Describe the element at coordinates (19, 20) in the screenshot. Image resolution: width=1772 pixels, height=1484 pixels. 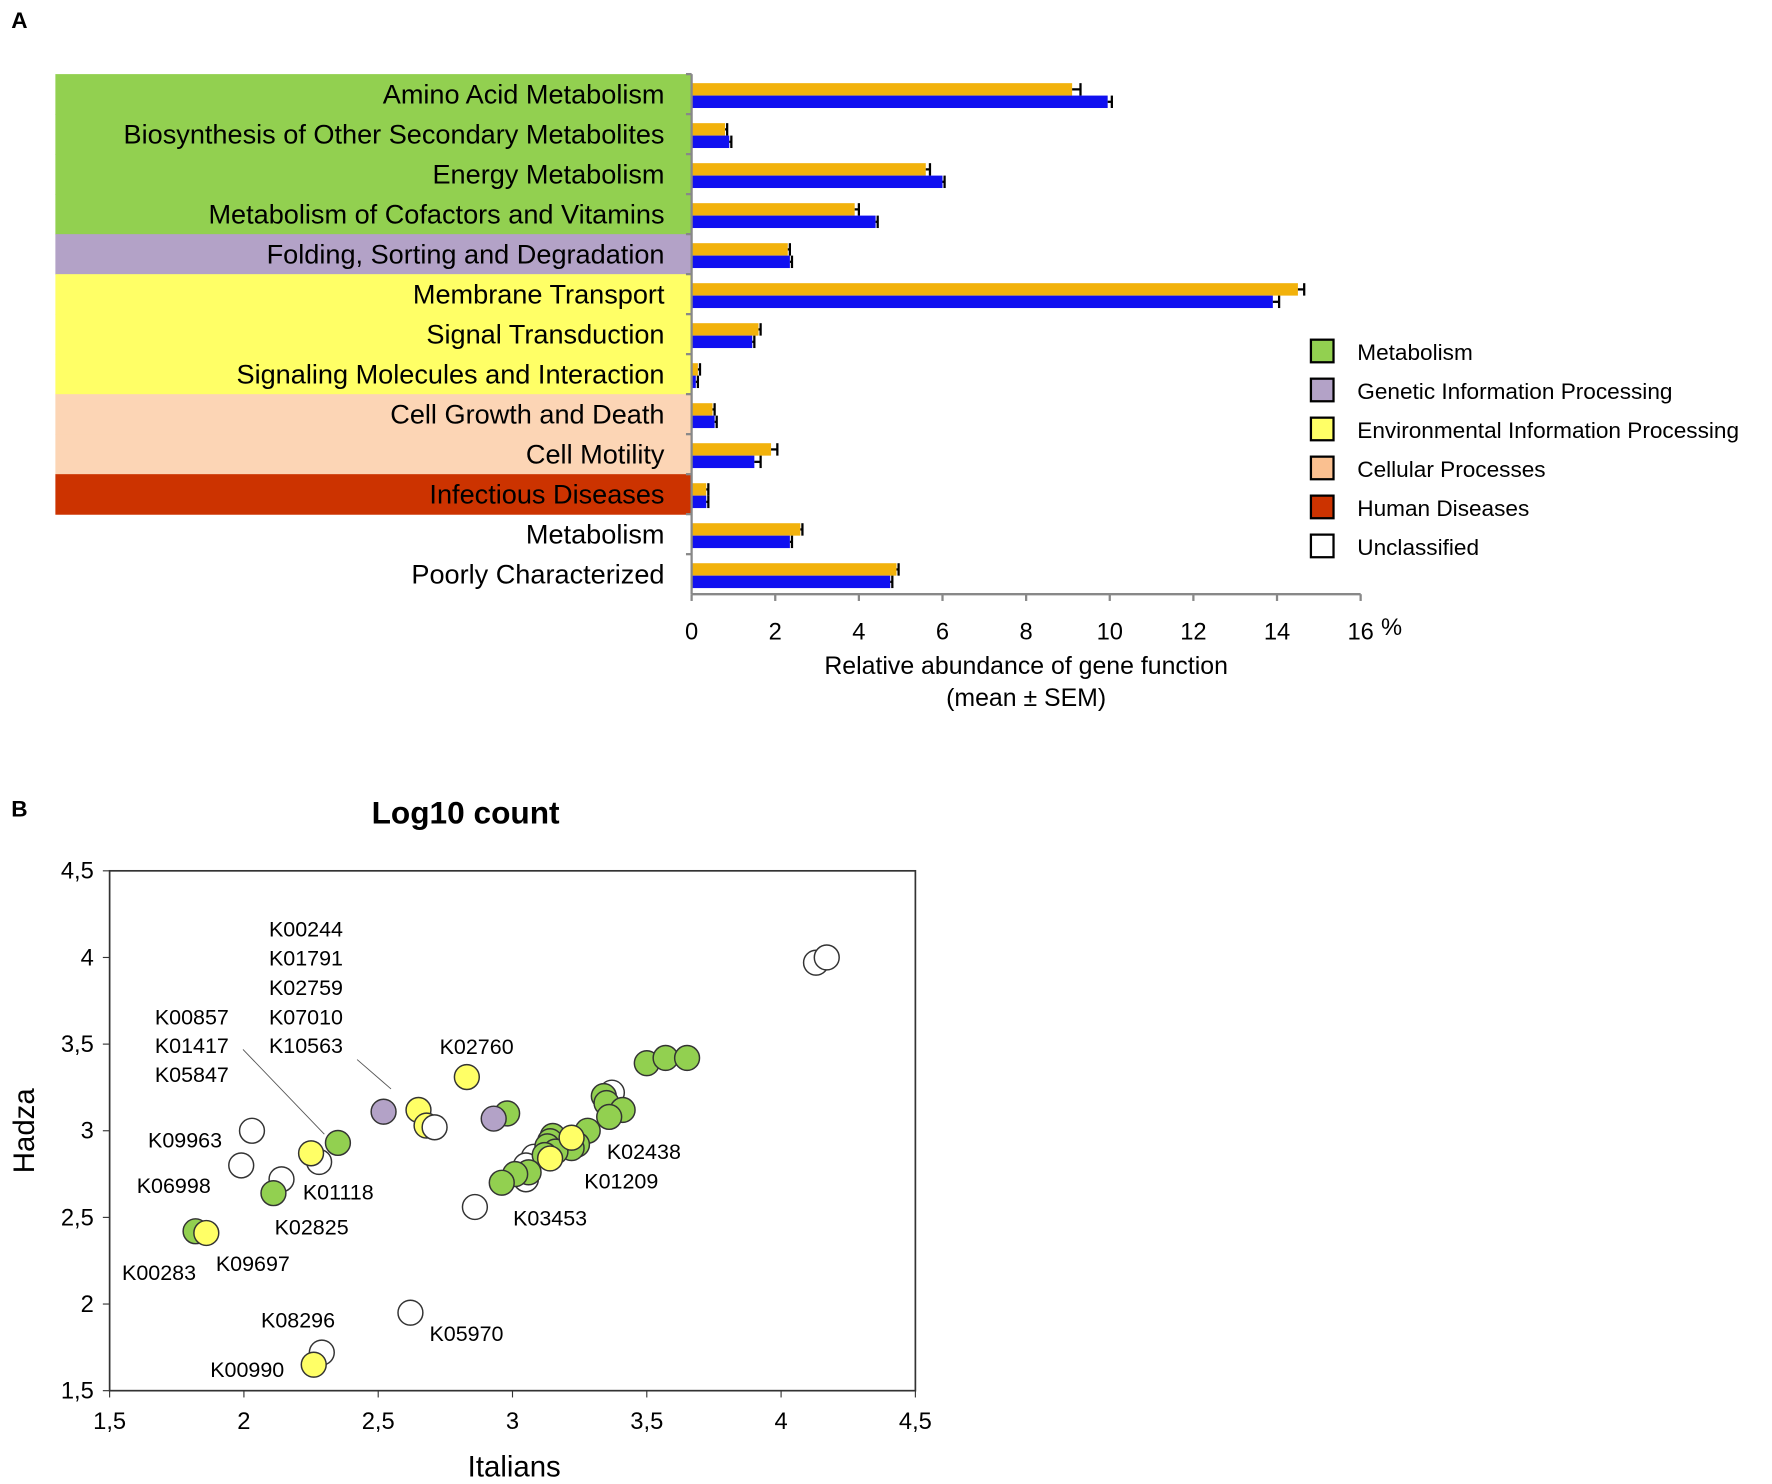
I see `panel-label-a: A` at that location.